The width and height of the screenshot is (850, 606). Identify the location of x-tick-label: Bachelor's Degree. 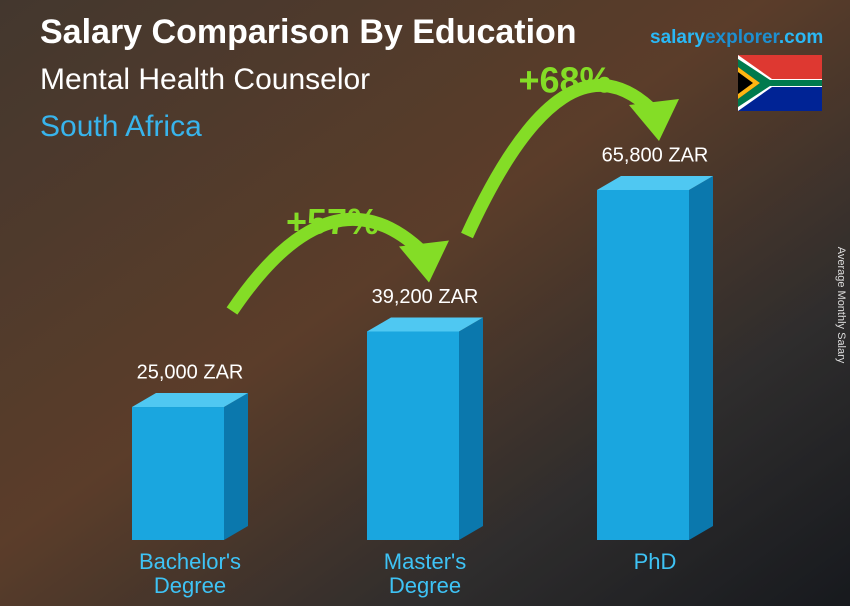
(190, 574).